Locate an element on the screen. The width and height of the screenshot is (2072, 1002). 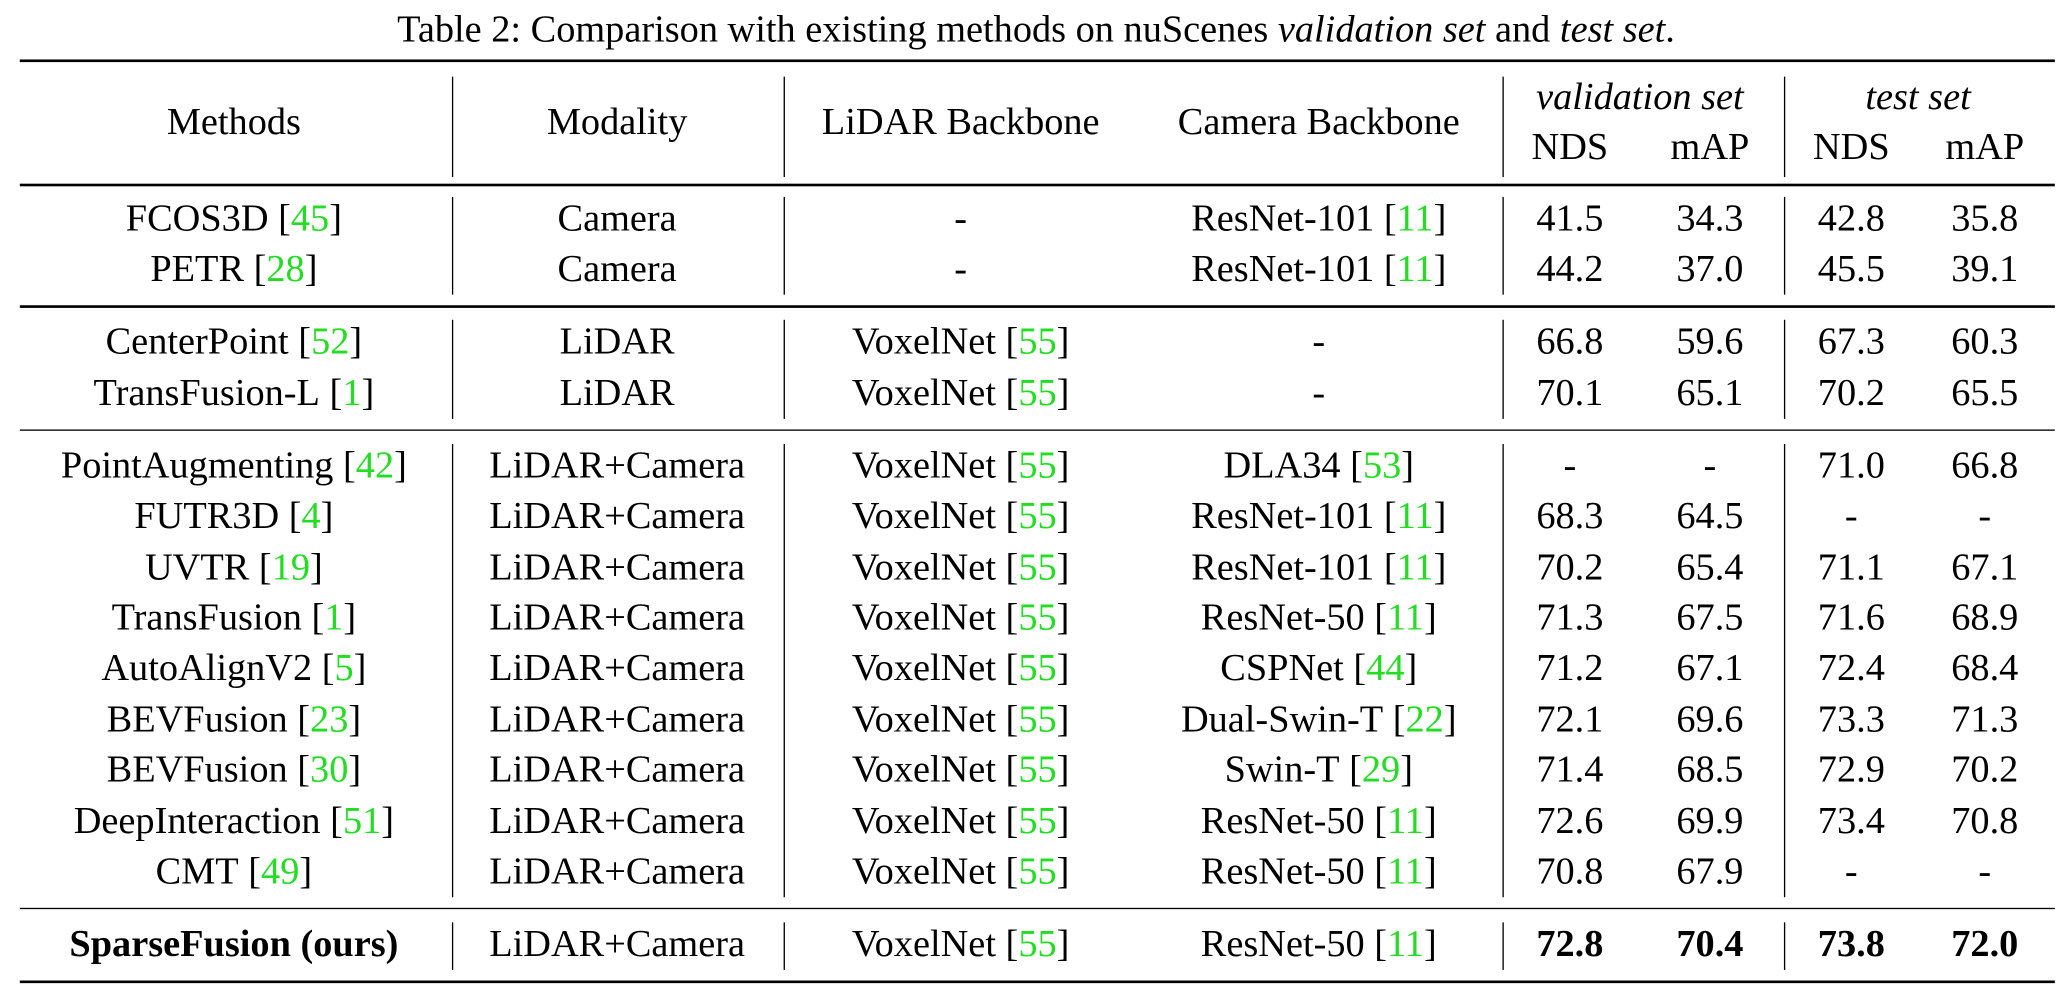
camera-backbone: DLA34 53 is located at coordinates (1319, 465).